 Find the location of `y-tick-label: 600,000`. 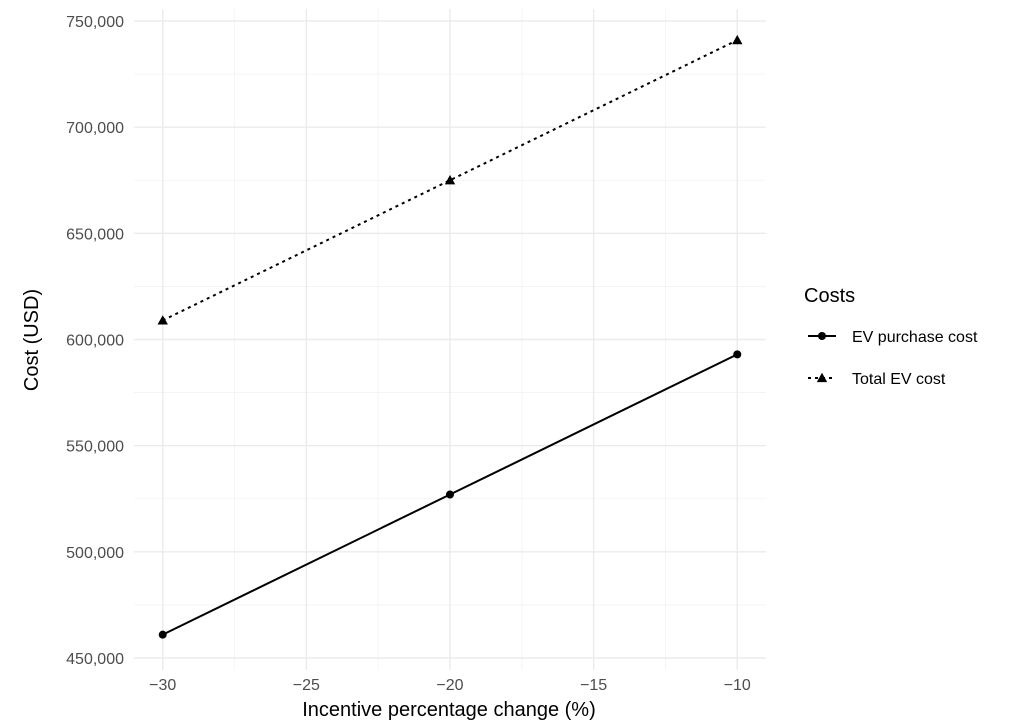

y-tick-label: 600,000 is located at coordinates (95, 341).